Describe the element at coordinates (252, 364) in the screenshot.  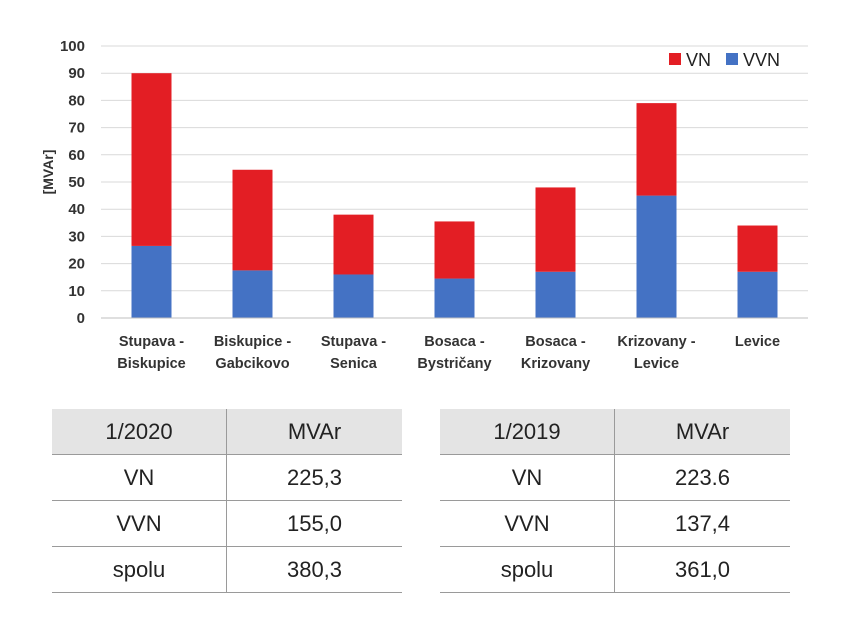
I see `x-category-label: Gabcikovo` at that location.